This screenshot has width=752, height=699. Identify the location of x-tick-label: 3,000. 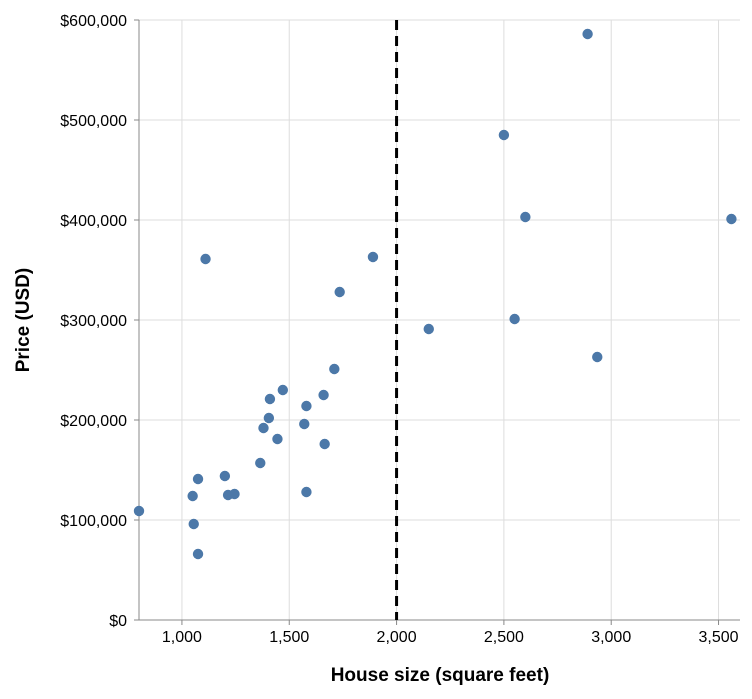
(611, 637).